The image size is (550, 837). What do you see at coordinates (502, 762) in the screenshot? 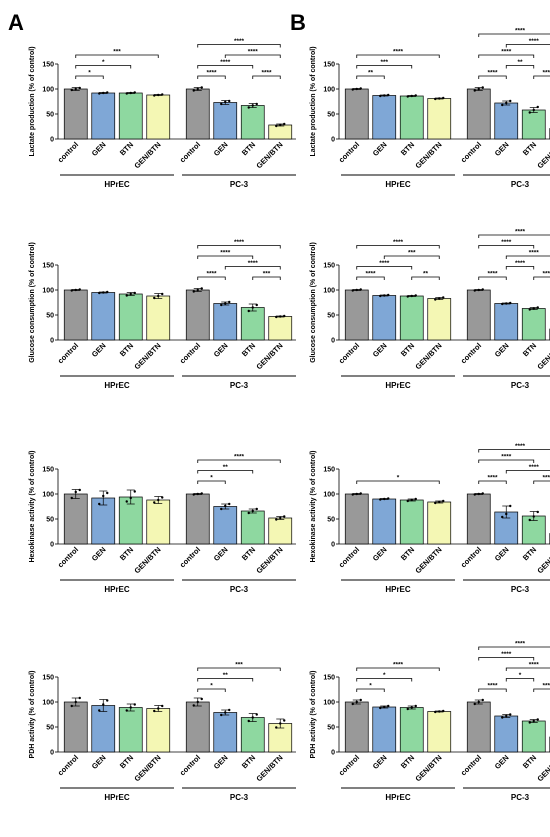
I see `x-tick-label: GEN` at bounding box center [502, 762].